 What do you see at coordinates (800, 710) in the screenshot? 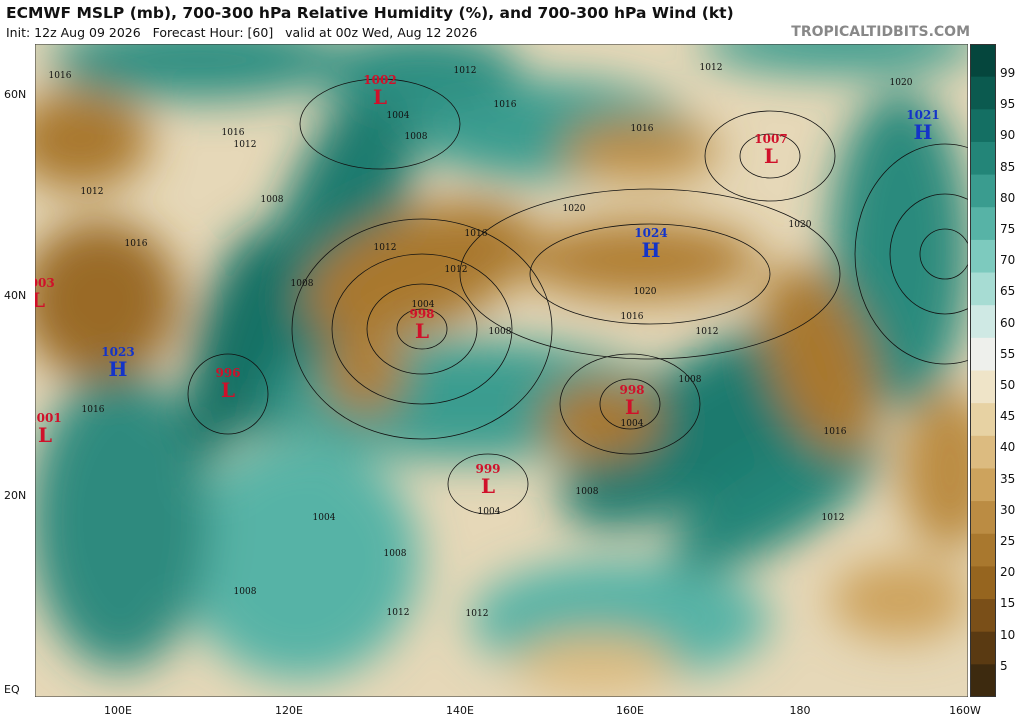
I see `lon-label: 180` at bounding box center [800, 710].